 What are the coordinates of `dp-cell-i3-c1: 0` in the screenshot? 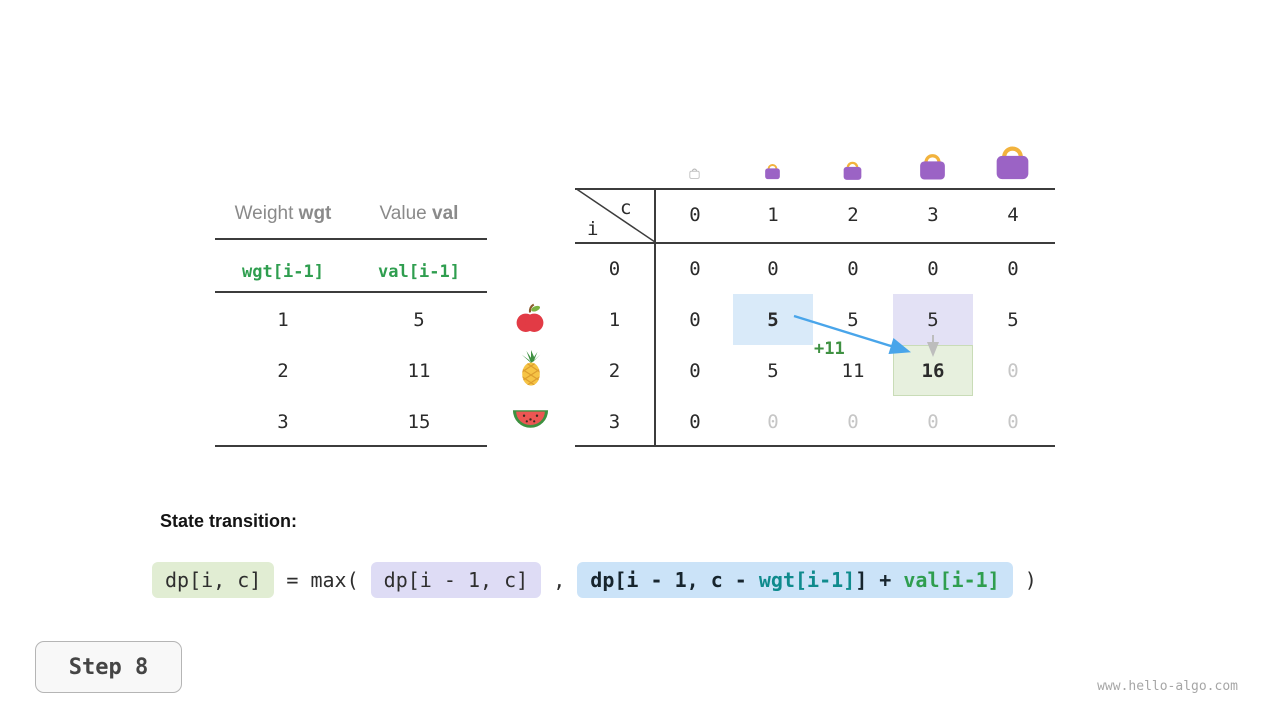 It's located at (773, 421).